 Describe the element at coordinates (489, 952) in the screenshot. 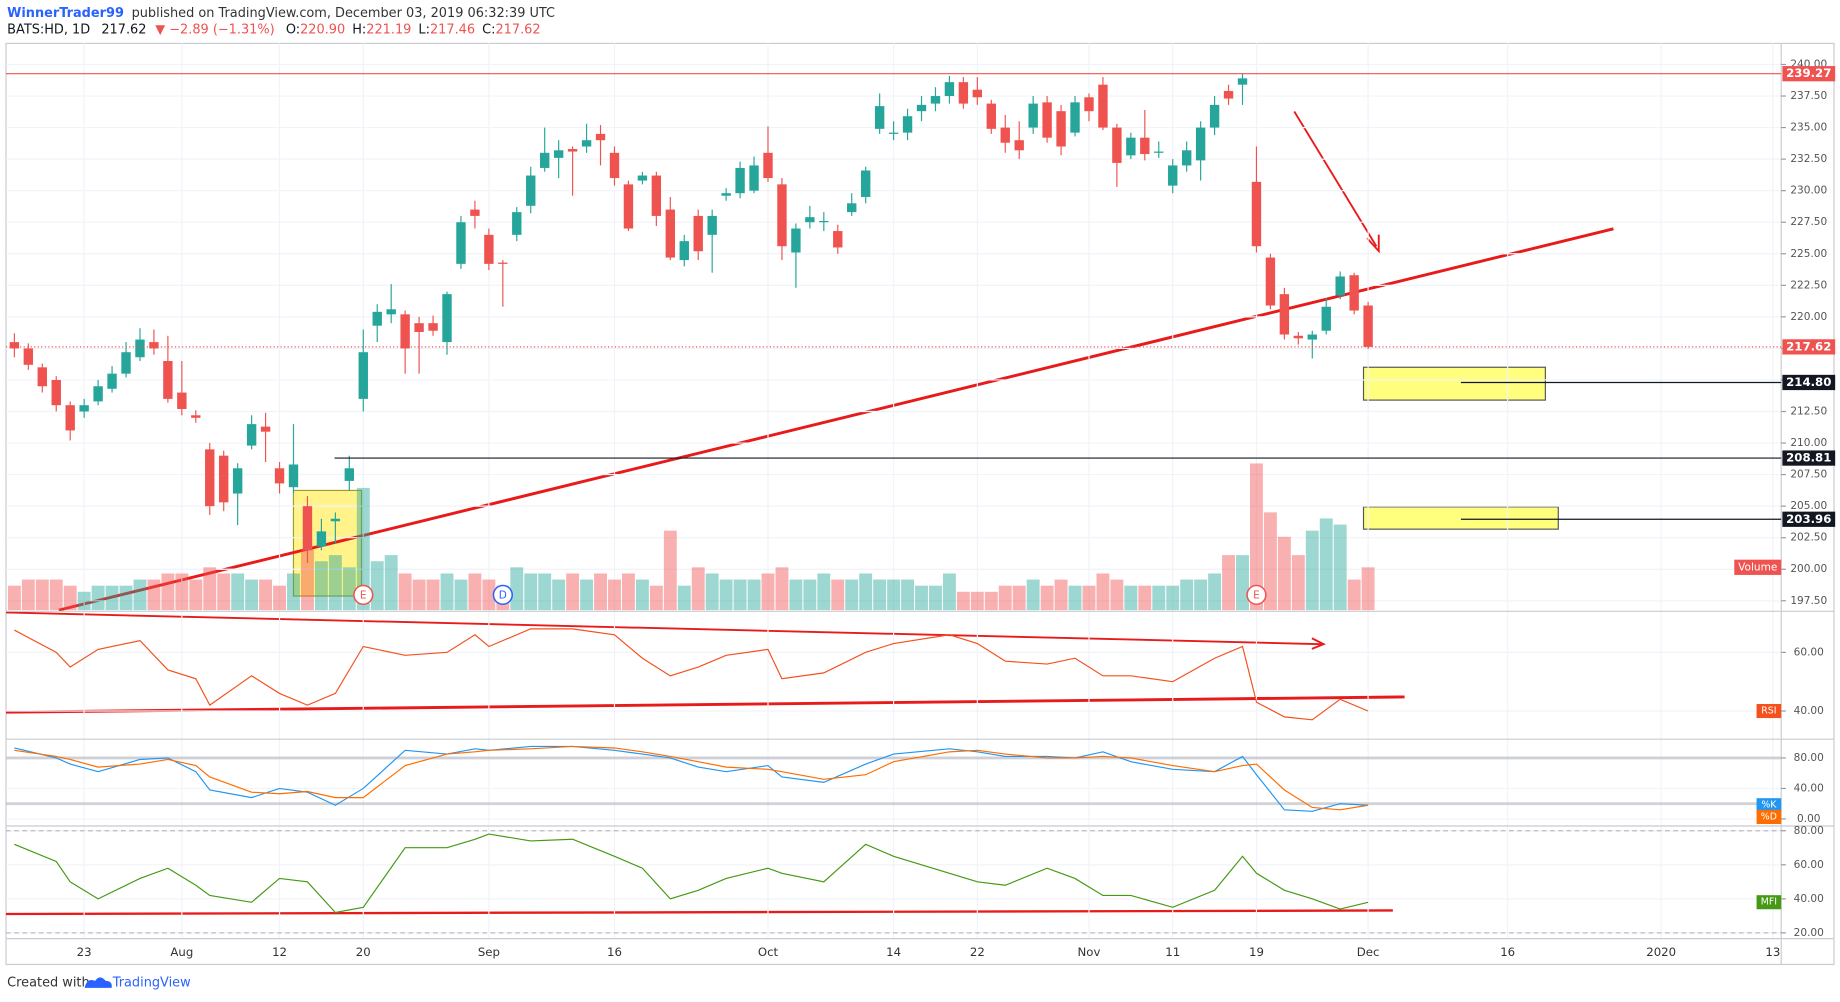

I see `x-tick-label: Sep` at that location.